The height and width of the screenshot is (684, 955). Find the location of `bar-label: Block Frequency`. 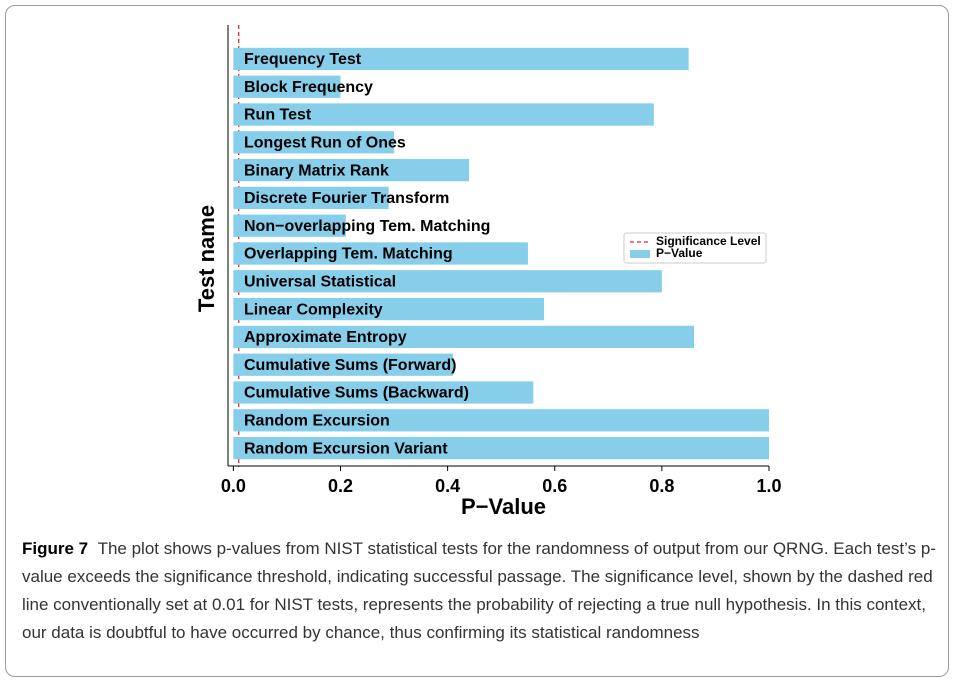

bar-label: Block Frequency is located at coordinates (308, 87).